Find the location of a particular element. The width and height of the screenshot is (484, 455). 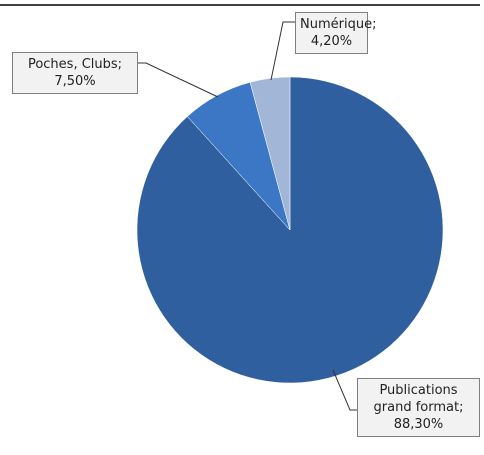

value-label: 4,20% is located at coordinates (331, 41).